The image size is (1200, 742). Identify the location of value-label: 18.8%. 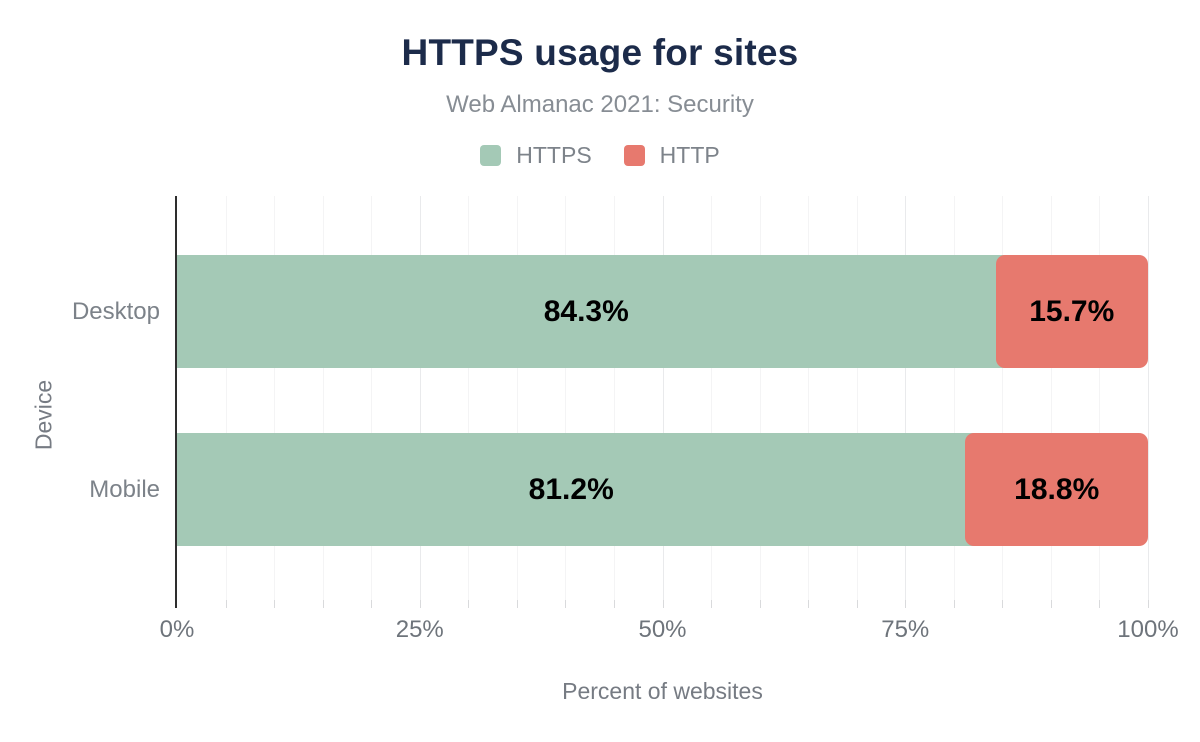
(1057, 489).